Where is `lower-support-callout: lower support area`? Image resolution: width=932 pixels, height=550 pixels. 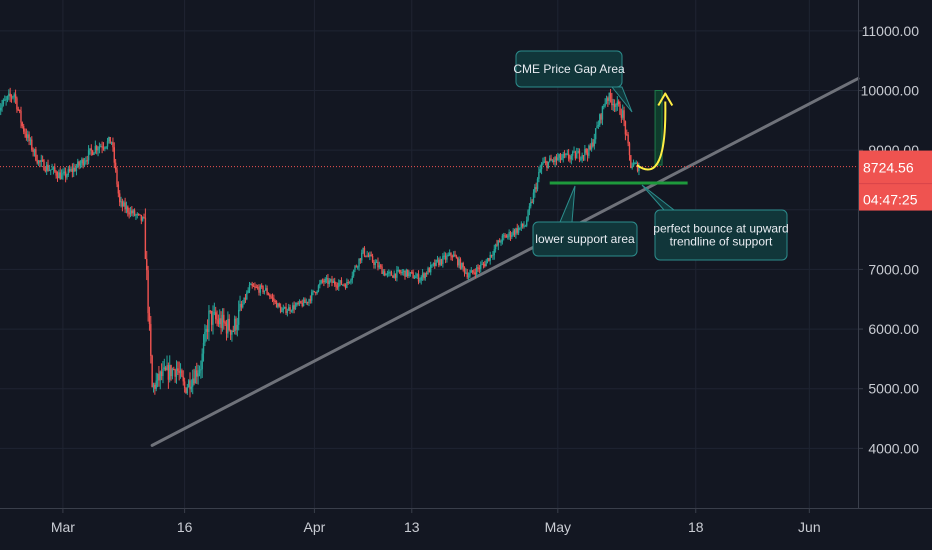
lower-support-callout: lower support area is located at coordinates (585, 221).